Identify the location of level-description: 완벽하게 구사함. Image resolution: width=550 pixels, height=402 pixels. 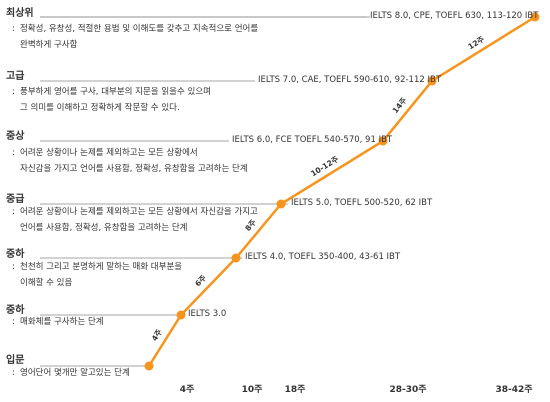
(49, 45).